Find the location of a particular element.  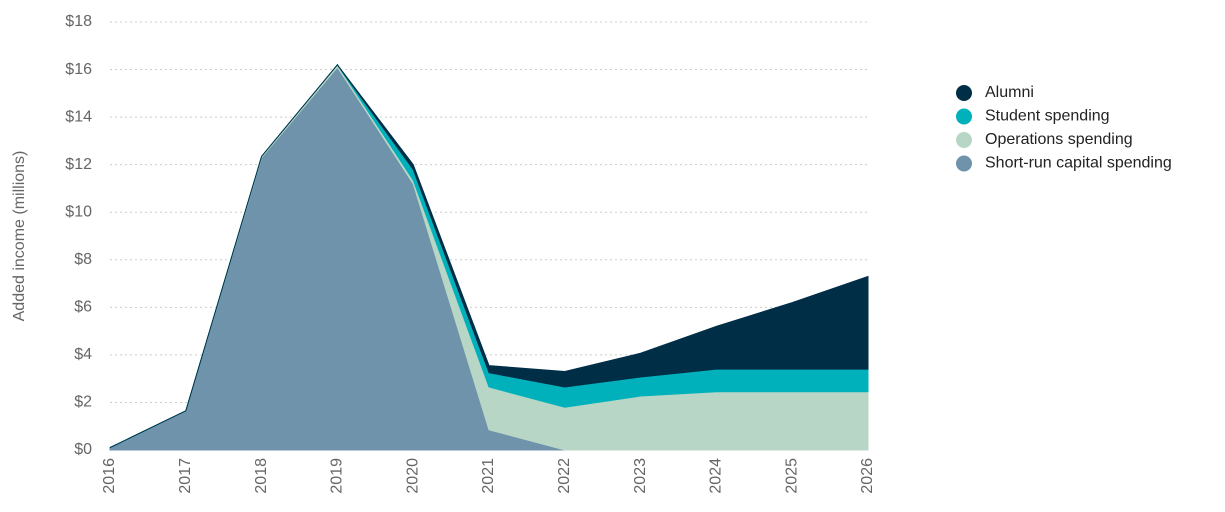

legend-label: Short-run capital spending is located at coordinates (1078, 163).